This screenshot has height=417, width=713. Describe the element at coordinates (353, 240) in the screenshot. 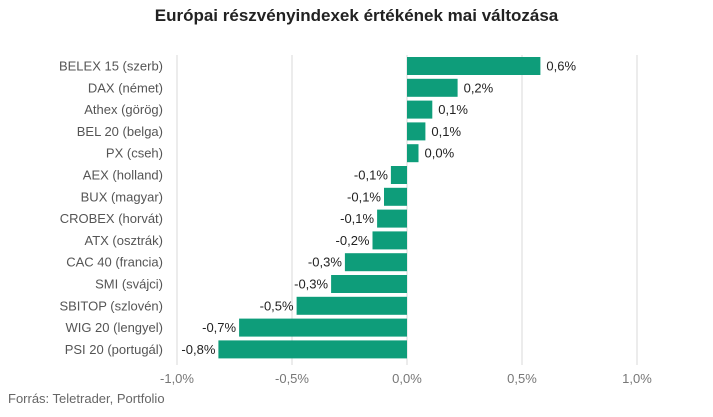

I see `data-label: -0,2%` at that location.